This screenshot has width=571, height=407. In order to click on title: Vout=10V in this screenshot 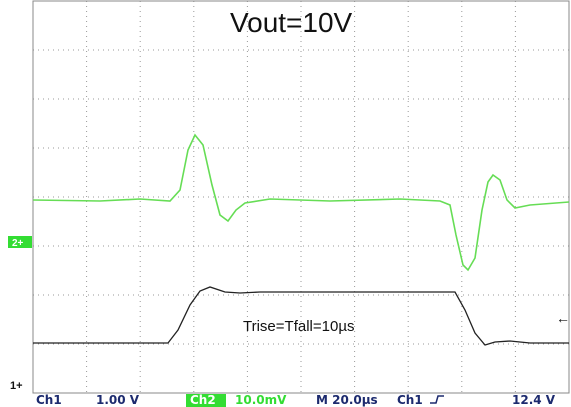, I will do `click(291, 22)`.